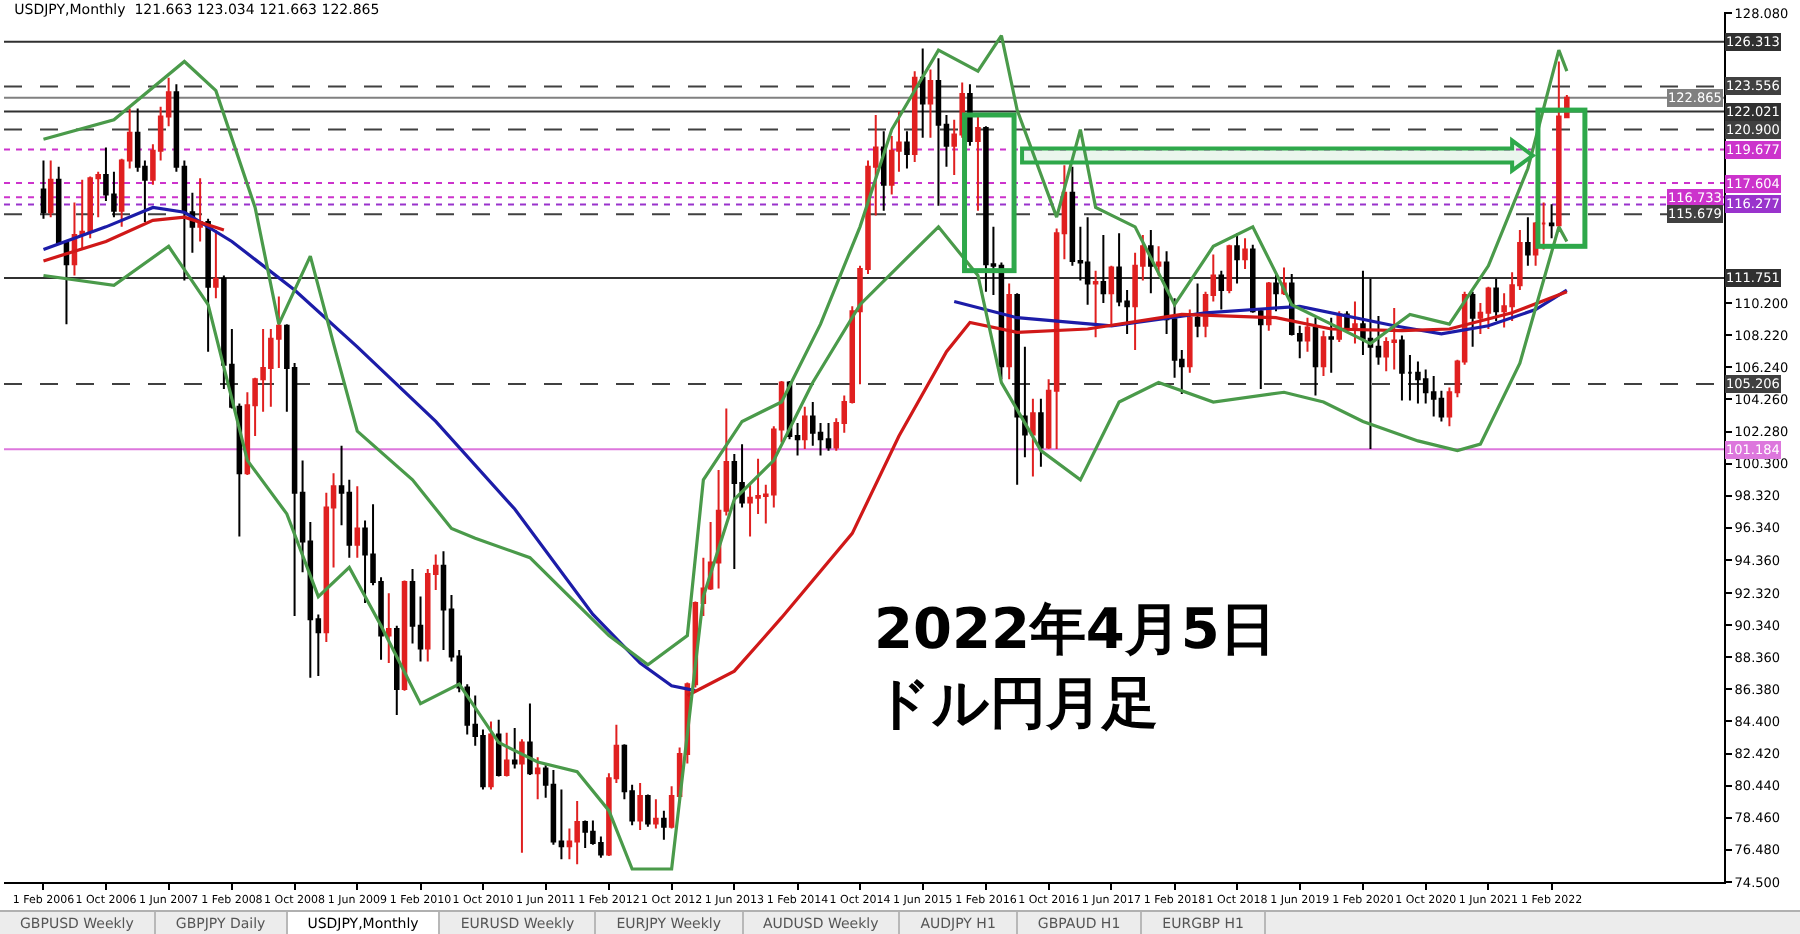 Image resolution: width=1800 pixels, height=934 pixels. Describe the element at coordinates (1016, 703) in the screenshot. I see `annotation: ドル円月足` at that location.